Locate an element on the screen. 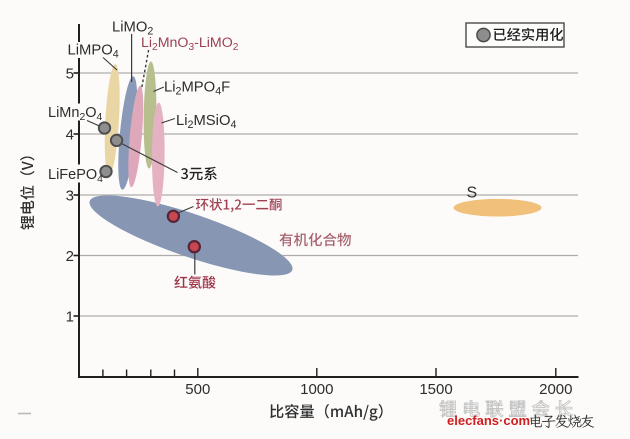  svg-text: 2 is located at coordinates (70, 256).